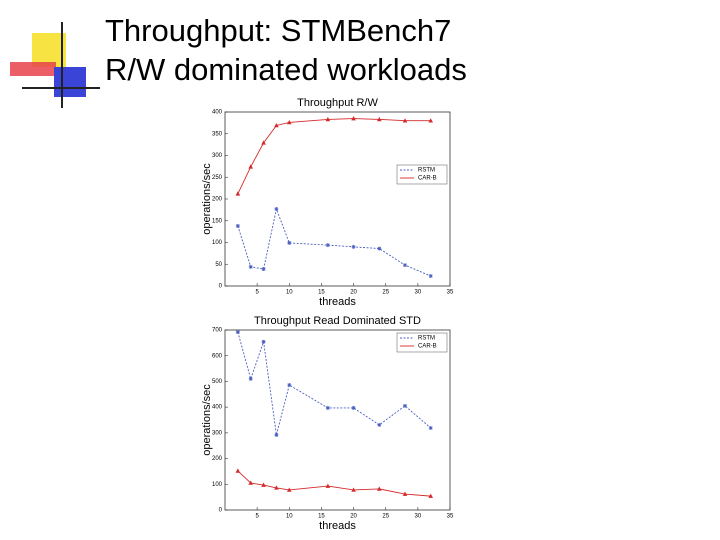 This screenshot has width=720, height=540. I want to click on y-tick-label: 500, so click(217, 382).